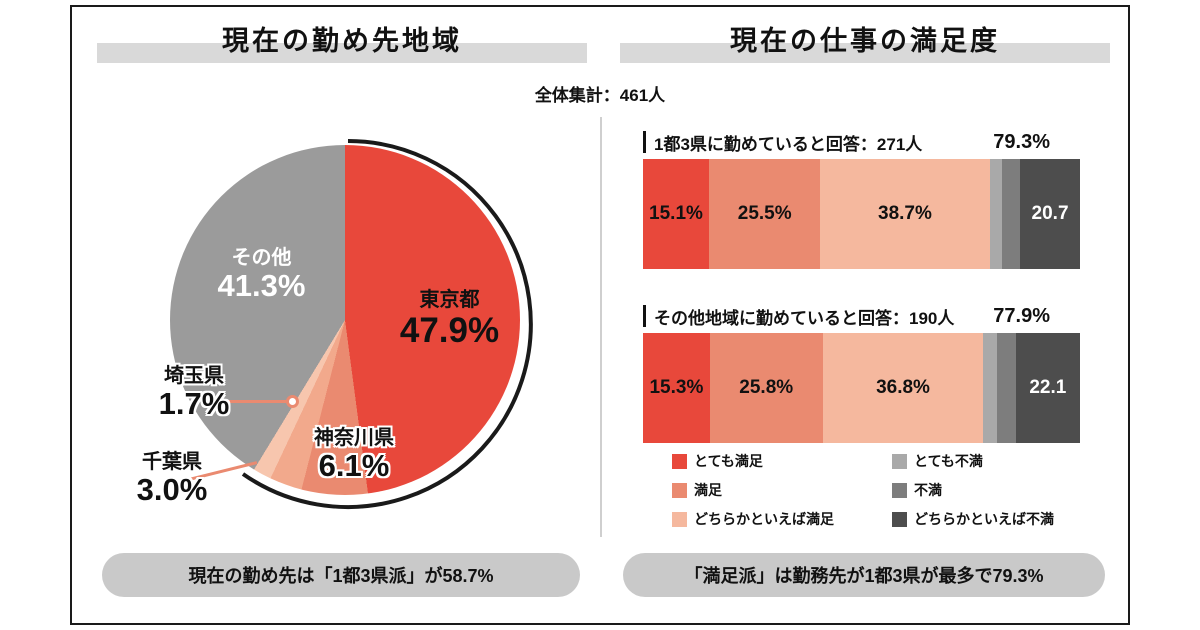  Describe the element at coordinates (261, 258) in the screenshot. I see `pie-label-other-name: その他` at that location.